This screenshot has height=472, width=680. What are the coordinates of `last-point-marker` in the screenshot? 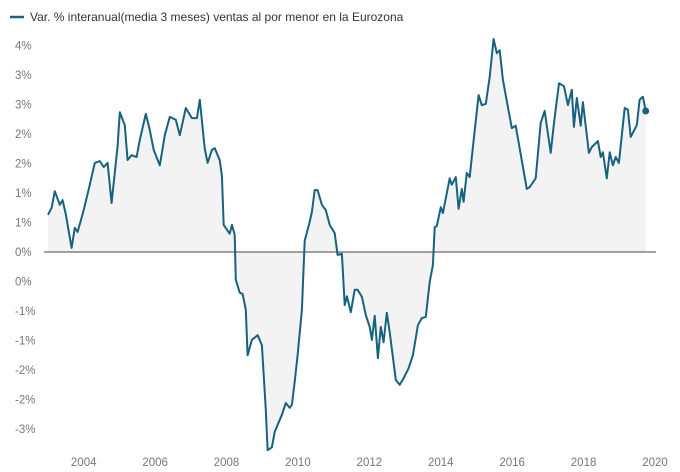 It's located at (646, 111).